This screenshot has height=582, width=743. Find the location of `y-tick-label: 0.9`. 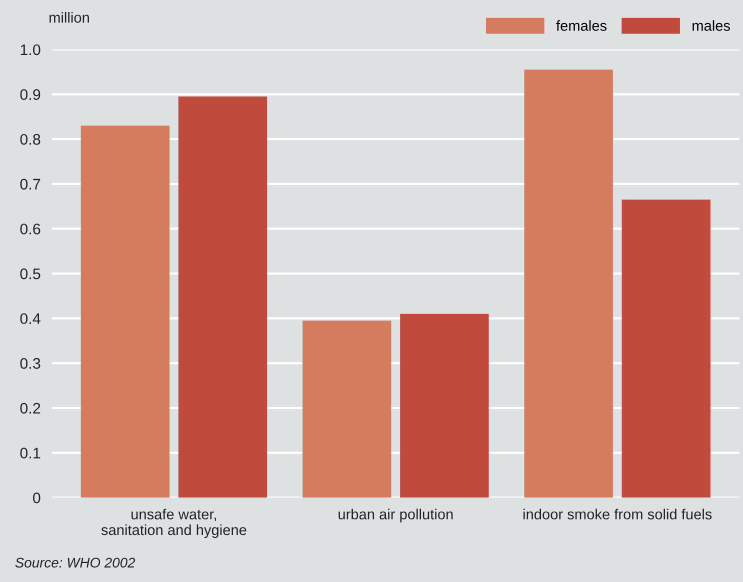

y-tick-label: 0.9 is located at coordinates (30, 94).